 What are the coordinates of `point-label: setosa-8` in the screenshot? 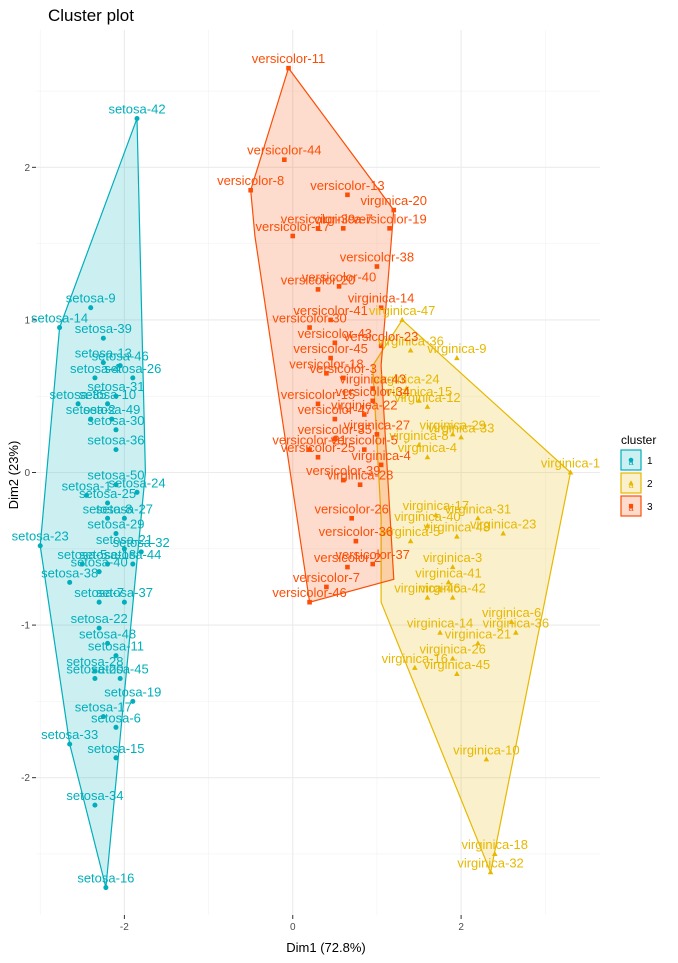 It's located at (108, 508).